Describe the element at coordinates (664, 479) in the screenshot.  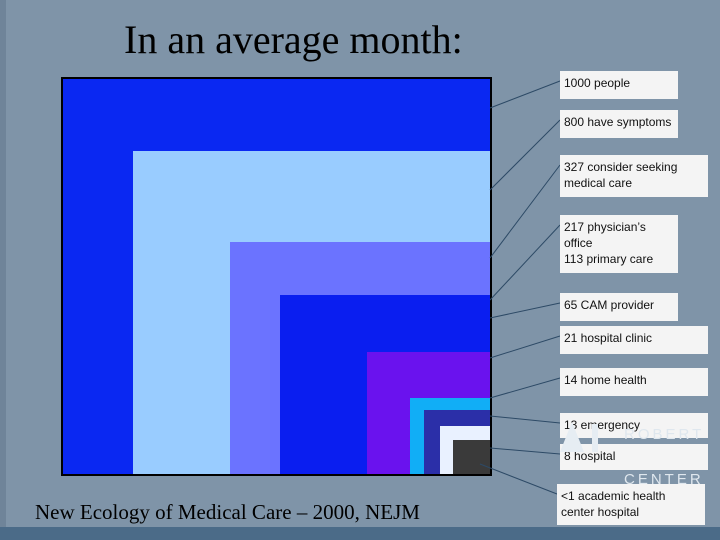
I see `logo-text-bottom: CENTER` at that location.